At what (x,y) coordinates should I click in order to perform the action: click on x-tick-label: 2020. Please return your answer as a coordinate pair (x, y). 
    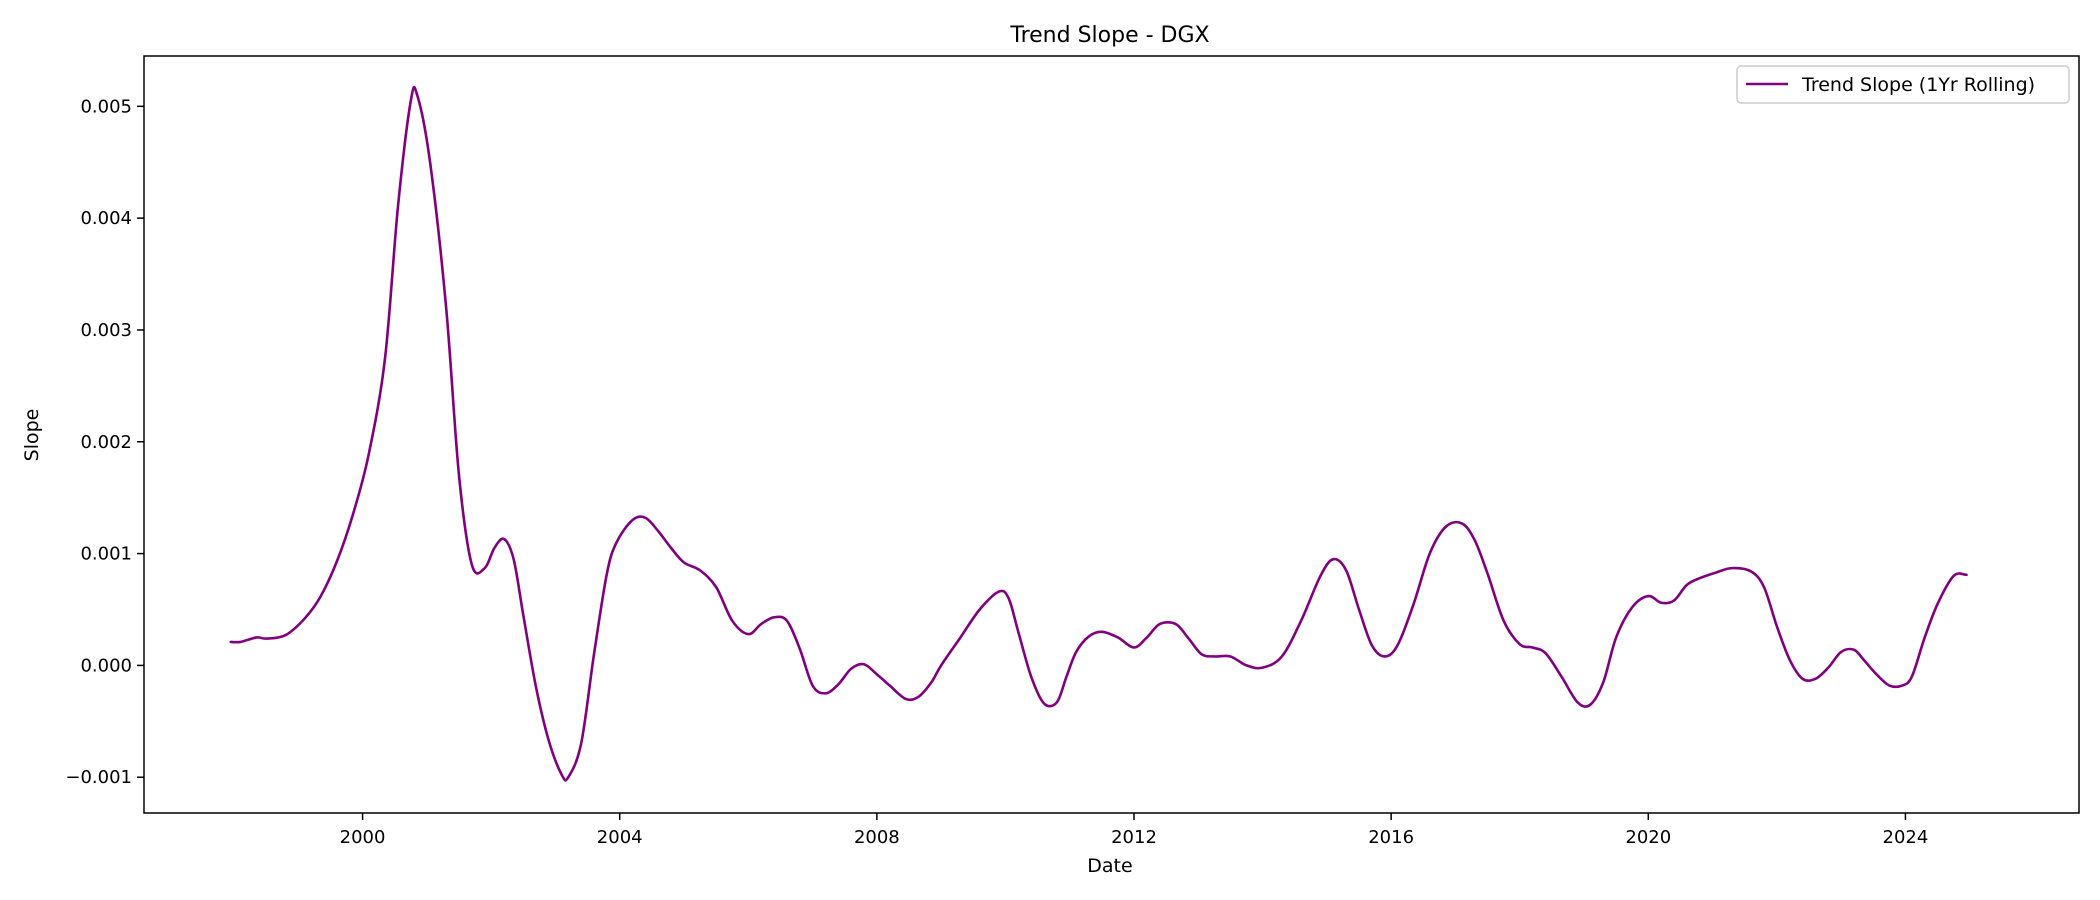
    Looking at the image, I should click on (1648, 837).